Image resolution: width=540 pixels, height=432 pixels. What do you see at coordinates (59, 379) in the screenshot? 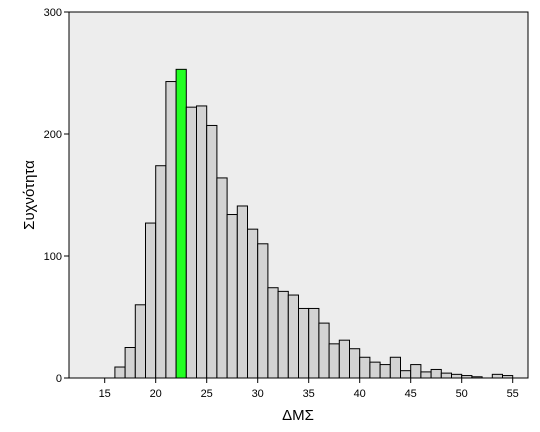
I see `y-tick-label: 0` at bounding box center [59, 379].